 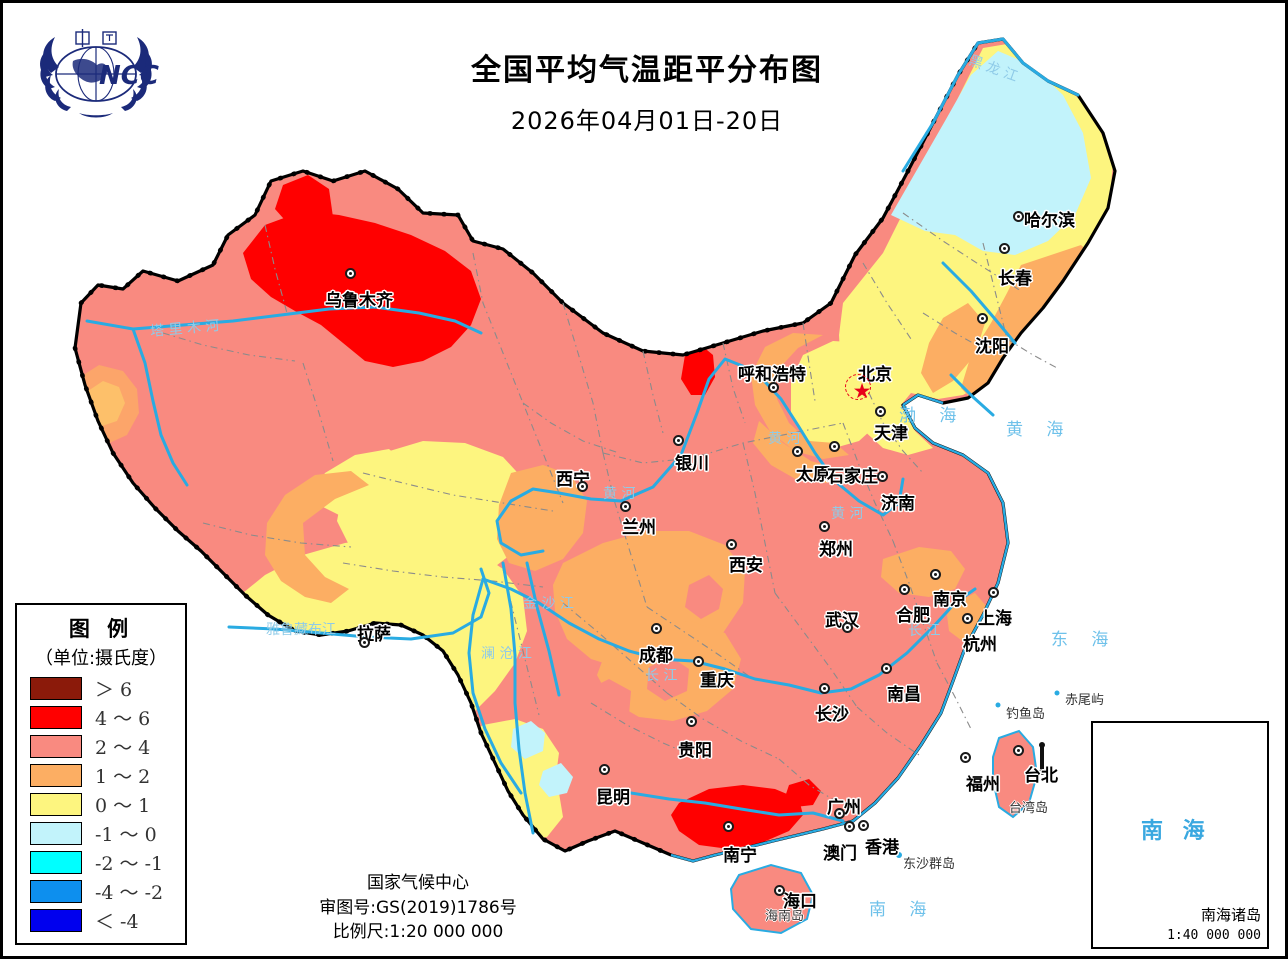 What do you see at coordinates (506, 654) in the screenshot?
I see `river-label: 澜 沧 江` at bounding box center [506, 654].